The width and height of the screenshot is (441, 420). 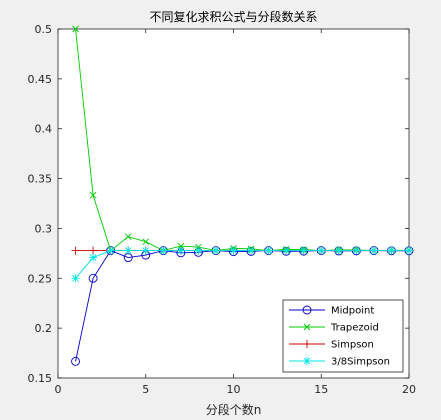 What do you see at coordinates (40, 278) in the screenshot?
I see `y-tick-label: 0.25` at bounding box center [40, 278].